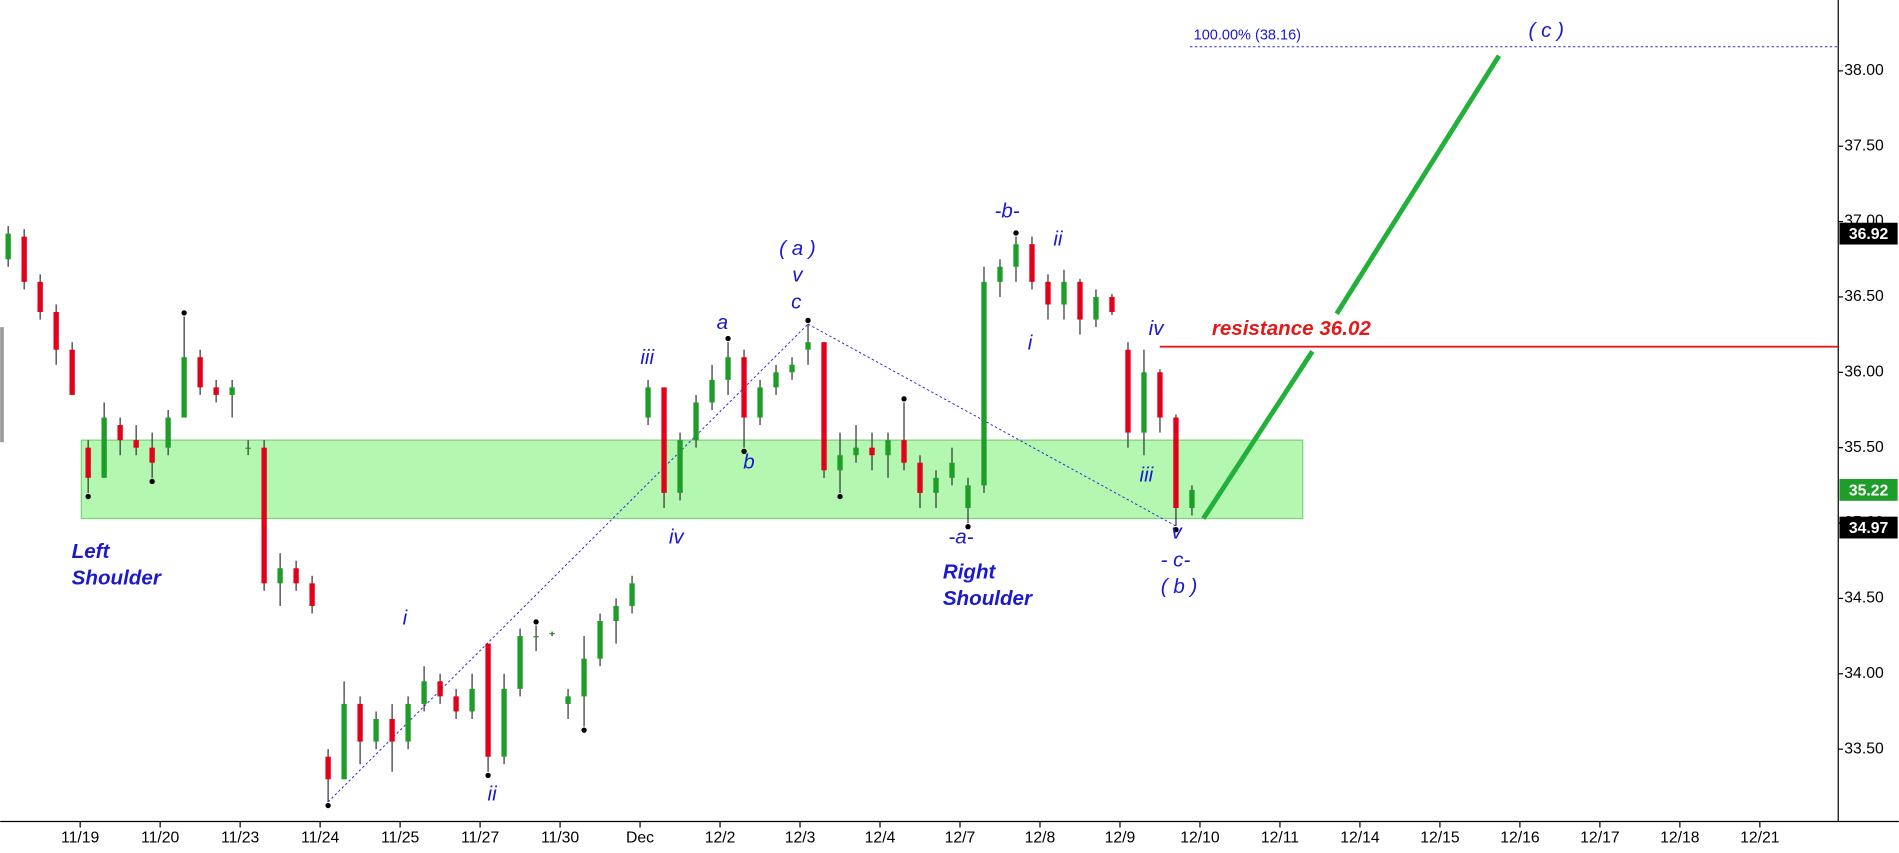 The height and width of the screenshot is (853, 1899). Describe the element at coordinates (1864, 70) in the screenshot. I see `y-tick-label: 38.00` at that location.